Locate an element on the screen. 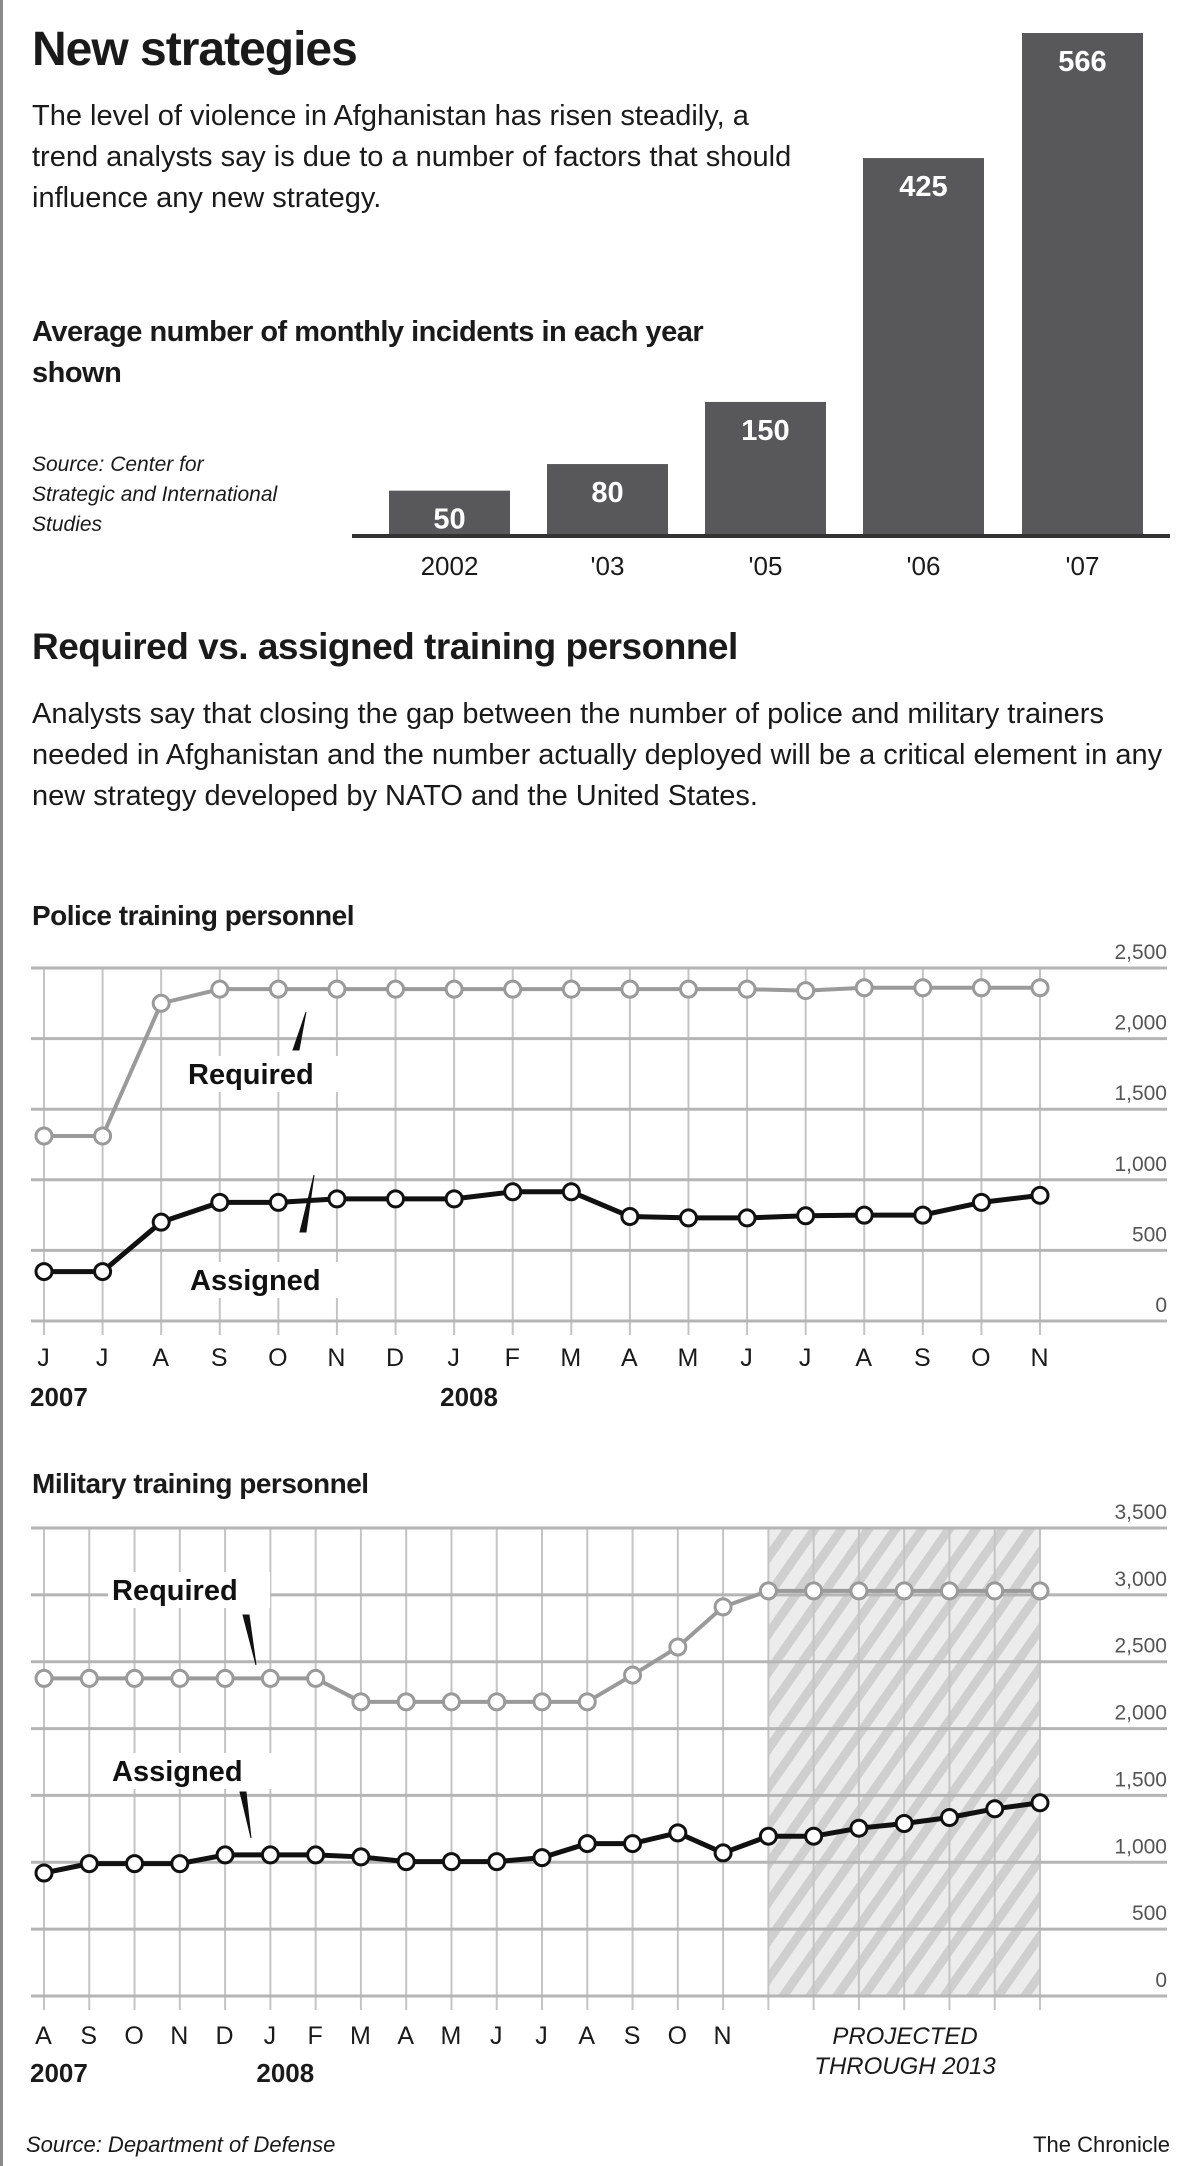 The image size is (1200, 2166). military-chart-title: Military training personnel is located at coordinates (200, 1483).